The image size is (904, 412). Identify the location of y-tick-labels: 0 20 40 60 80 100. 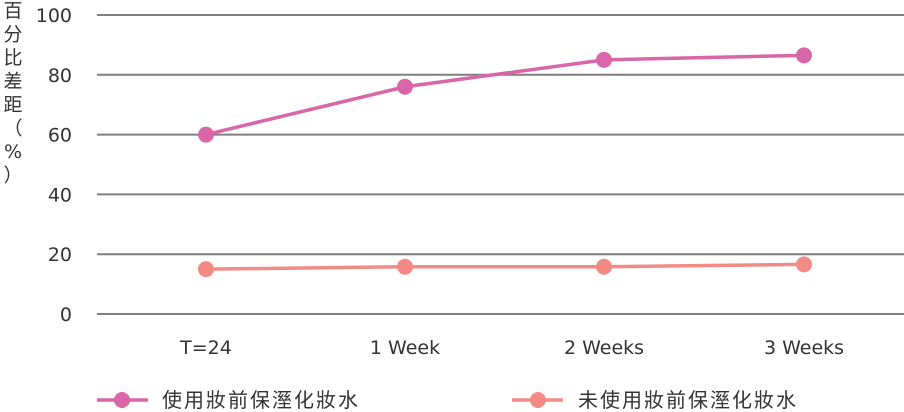
(54, 165).